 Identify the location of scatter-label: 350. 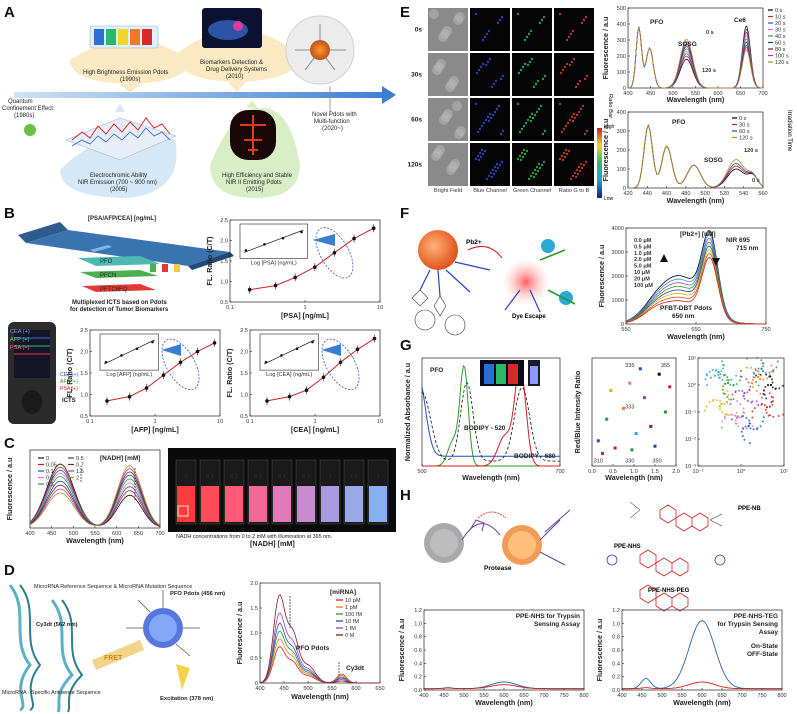
(656, 461).